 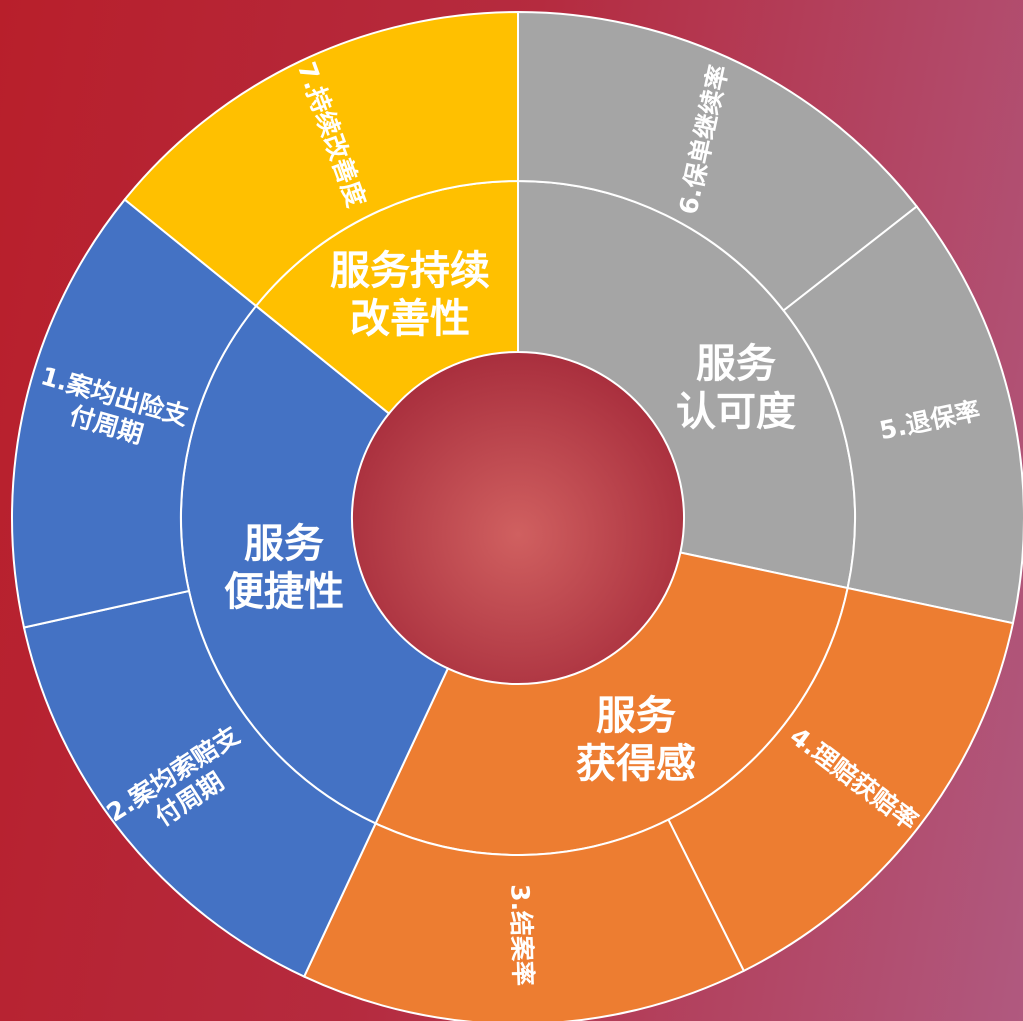 I want to click on group-label: 服务便捷性, so click(x=284, y=568).